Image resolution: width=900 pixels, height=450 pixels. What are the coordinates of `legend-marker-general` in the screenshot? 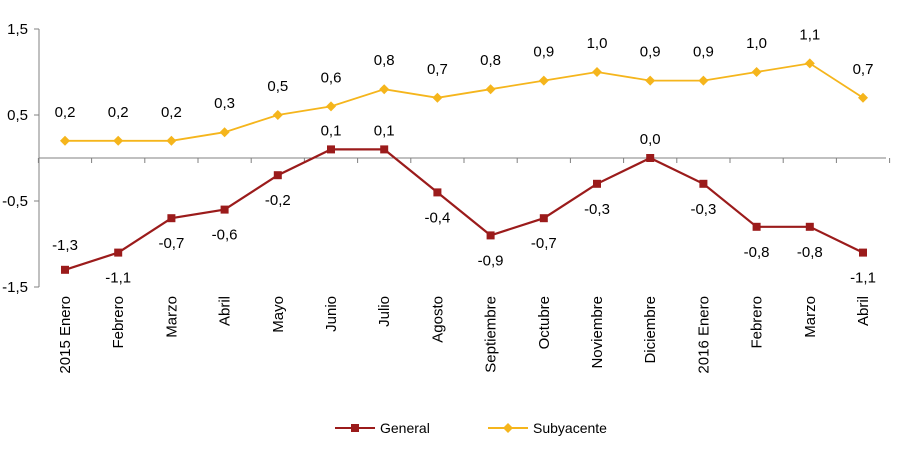 It's located at (355, 428).